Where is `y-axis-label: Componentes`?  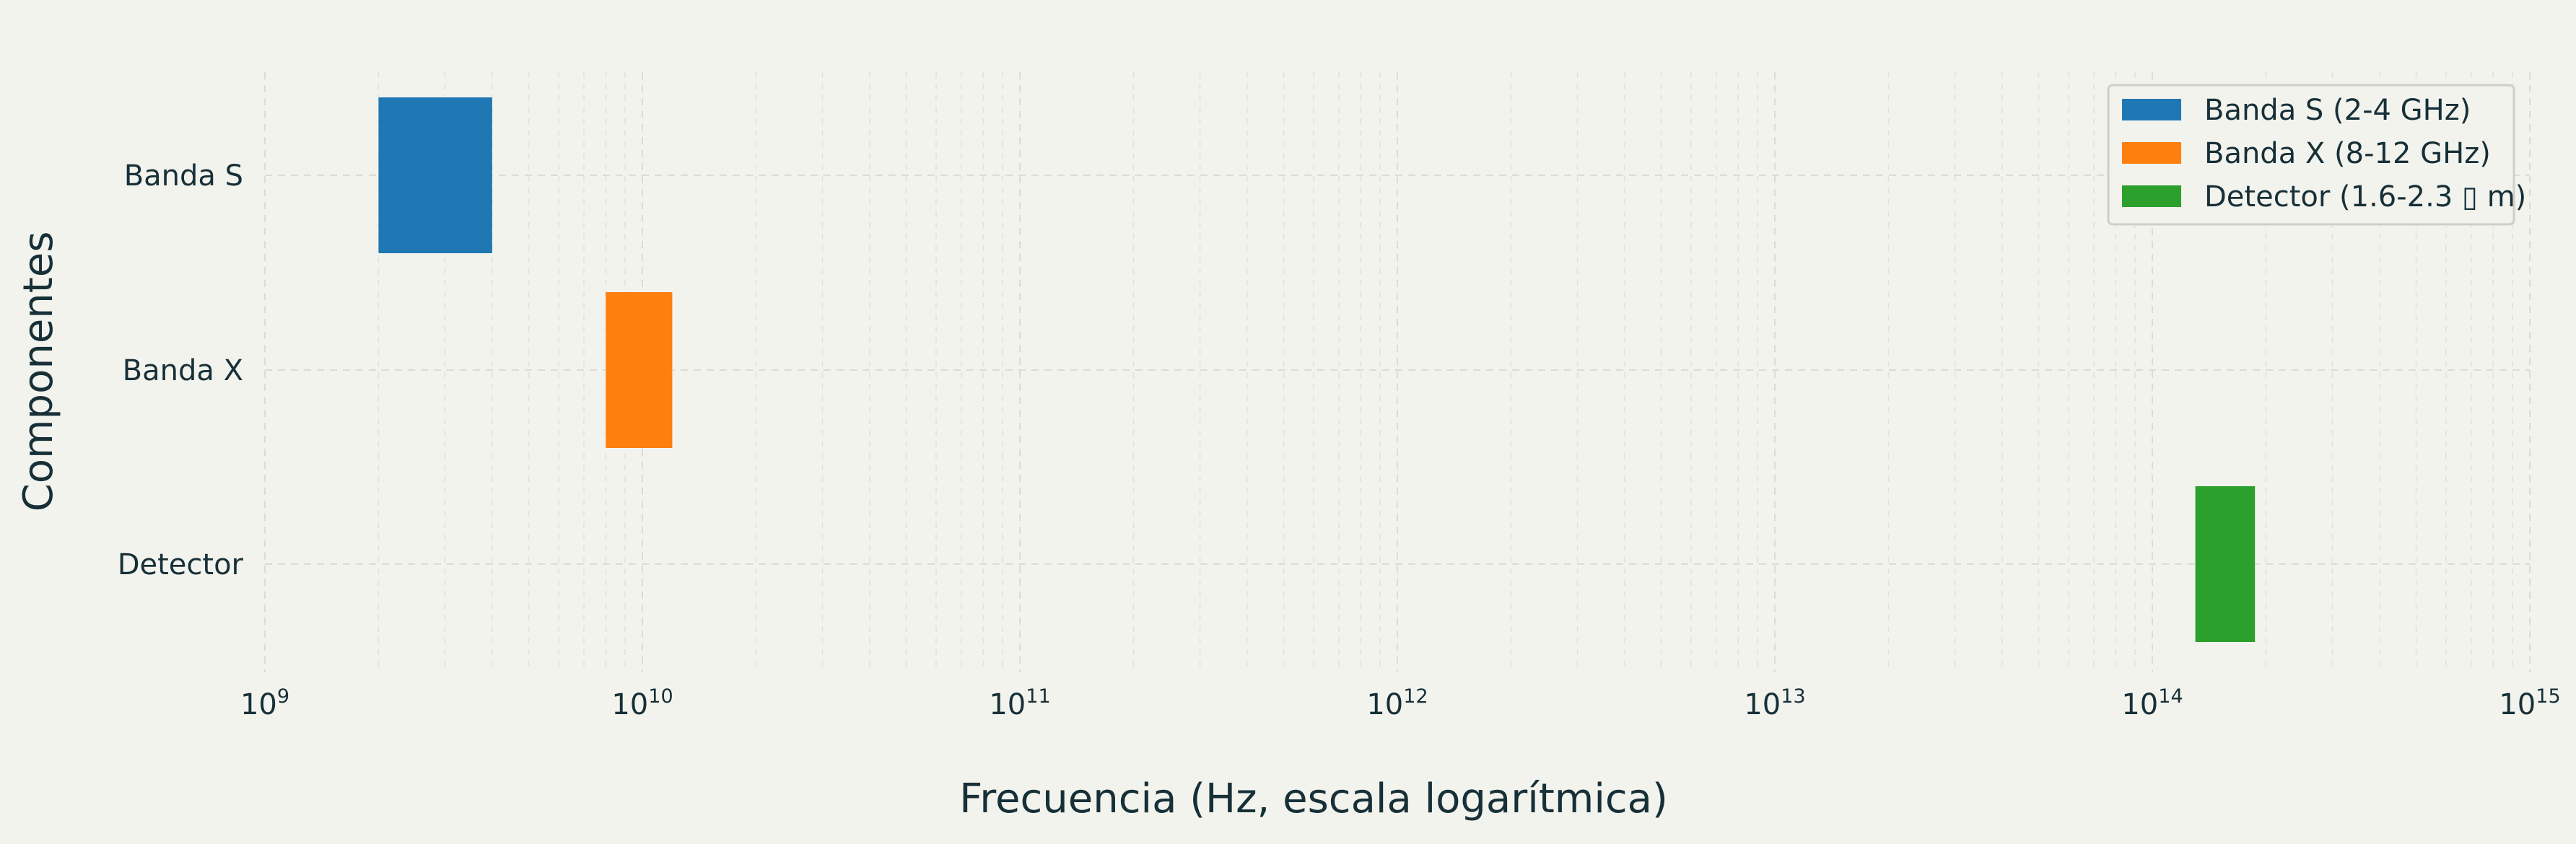
y-axis-label: Componentes is located at coordinates (38, 372).